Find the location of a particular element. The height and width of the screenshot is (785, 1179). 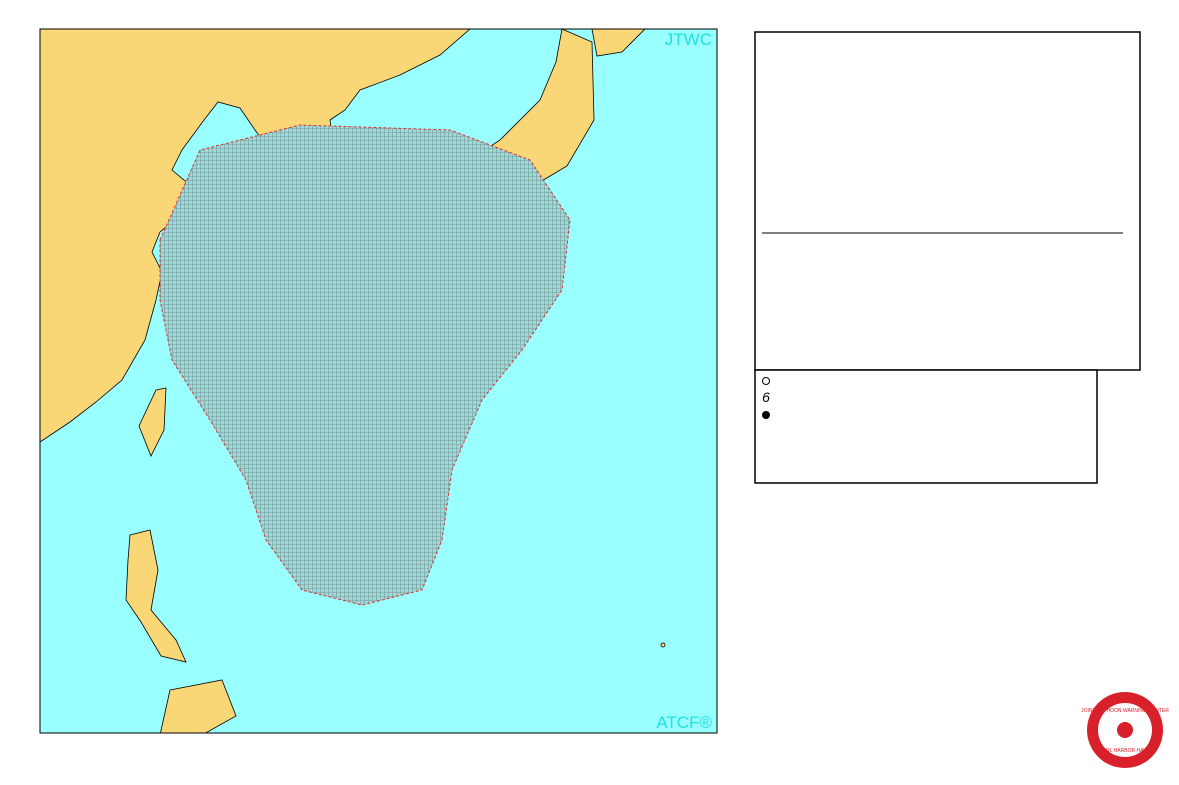

system-label: ATCF® is located at coordinates (684, 722).